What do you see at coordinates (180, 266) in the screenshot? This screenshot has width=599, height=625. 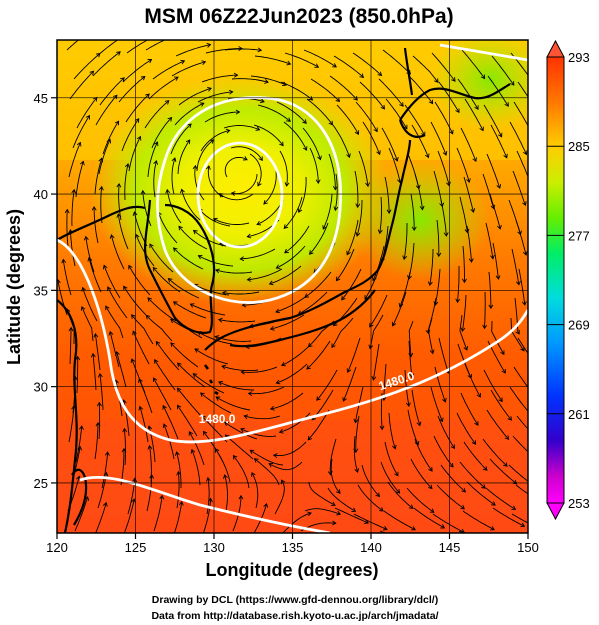 I see `korea-coastline` at bounding box center [180, 266].